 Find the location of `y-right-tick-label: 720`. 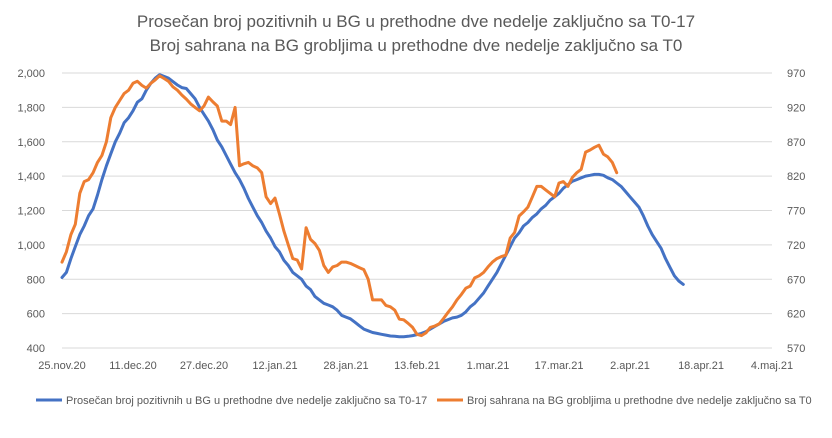

y-right-tick-label: 720 is located at coordinates (796, 246).